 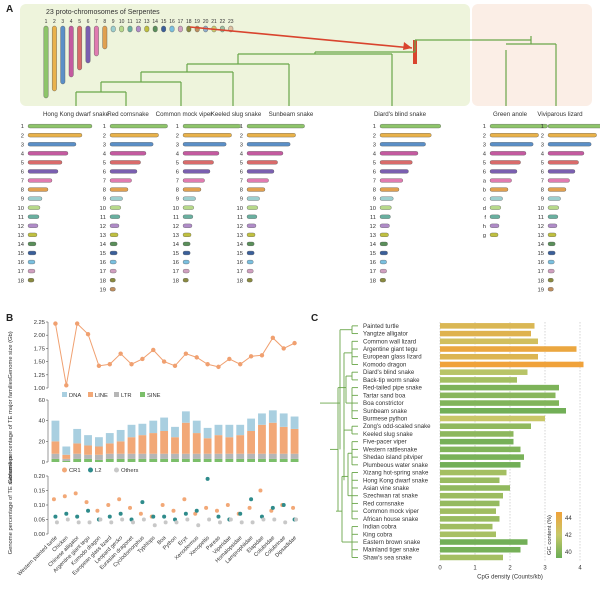 I want to click on cpg-species-label: European glass lizard, so click(x=392, y=357).